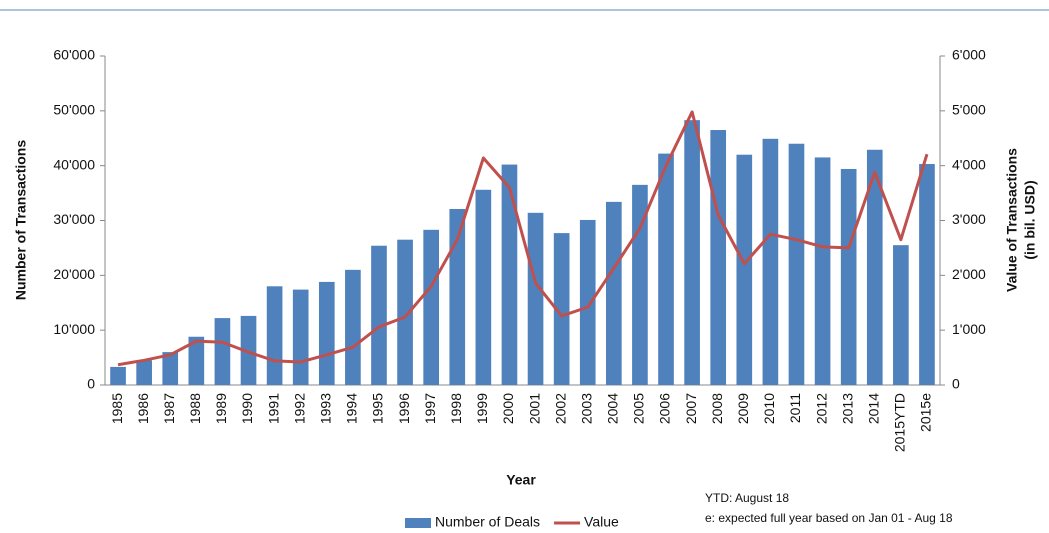 The height and width of the screenshot is (533, 1049). I want to click on x-tick-label: 2002, so click(560, 408).